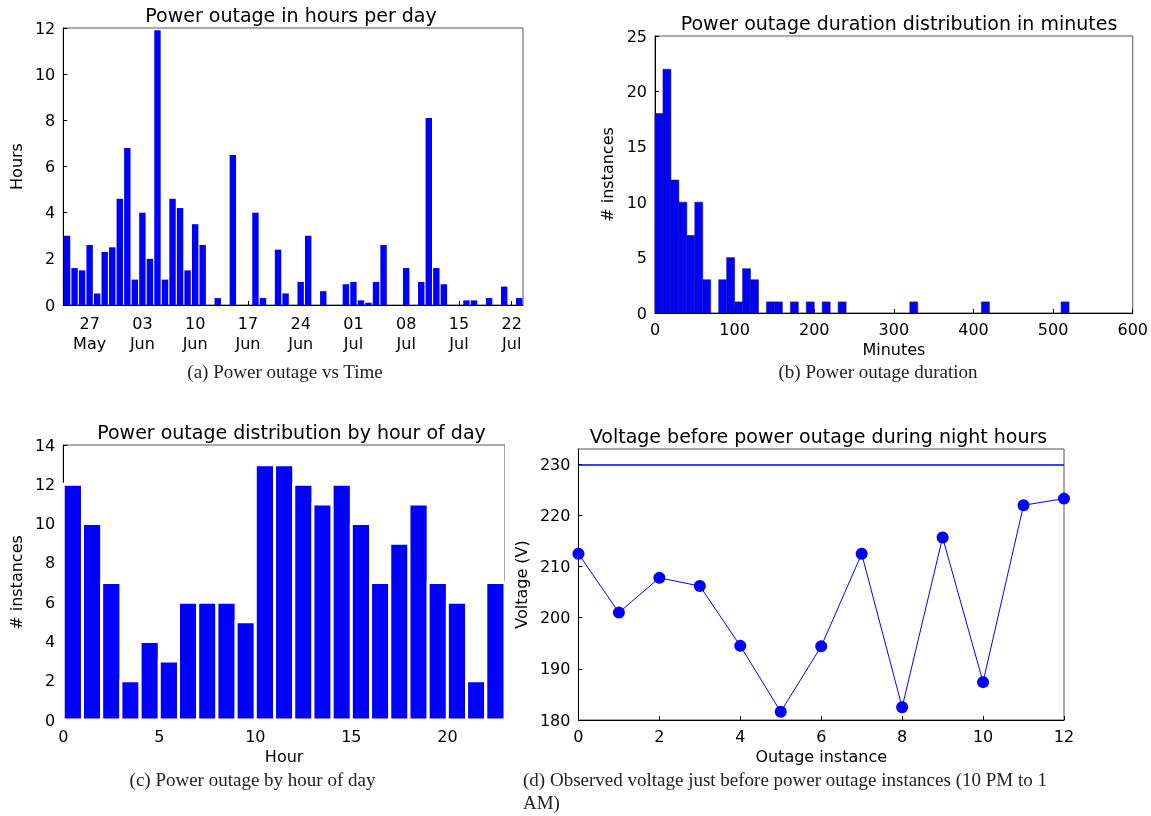 Image resolution: width=1151 pixels, height=816 pixels. I want to click on x-tick-label: 300, so click(894, 329).